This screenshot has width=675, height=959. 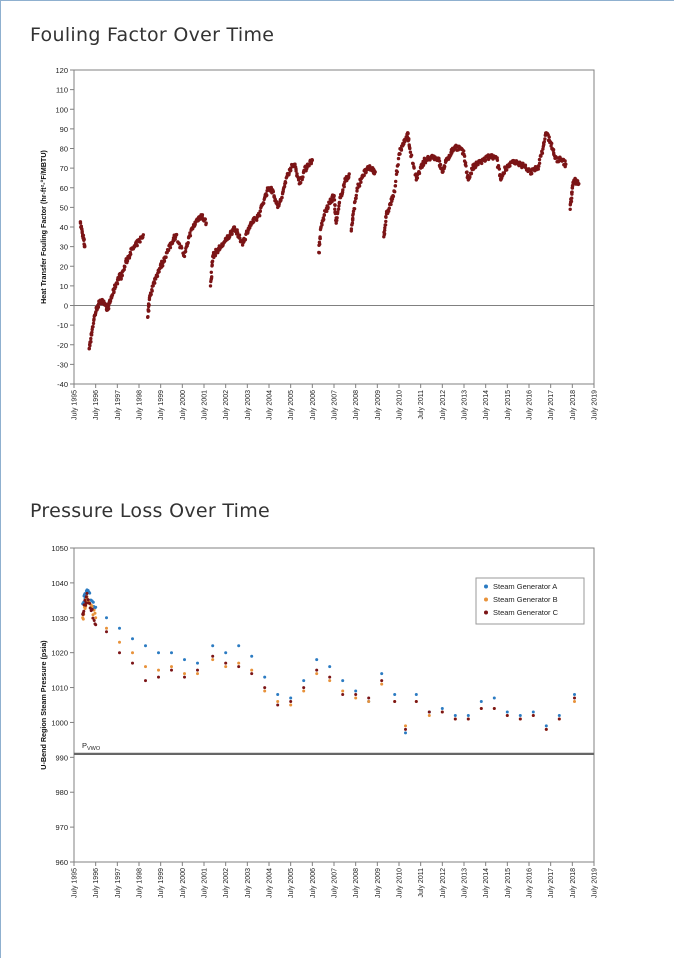 What do you see at coordinates (64, 247) in the screenshot?
I see `y-tick-label: 30` at bounding box center [64, 247].